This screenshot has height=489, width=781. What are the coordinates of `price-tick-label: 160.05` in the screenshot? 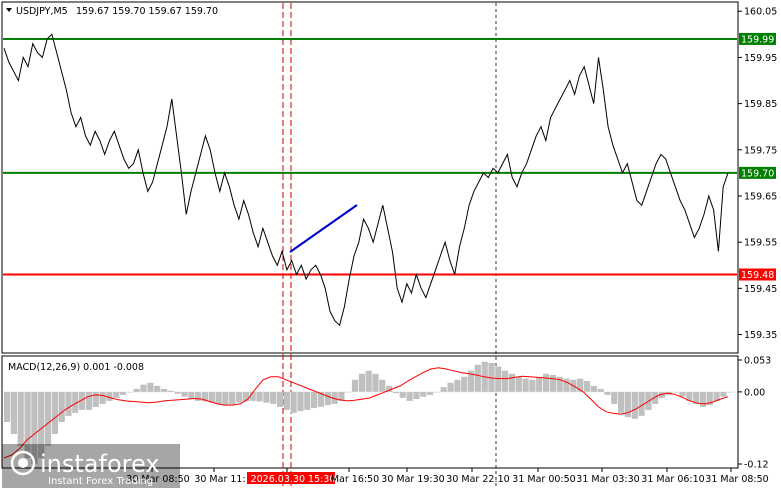 It's located at (760, 12).